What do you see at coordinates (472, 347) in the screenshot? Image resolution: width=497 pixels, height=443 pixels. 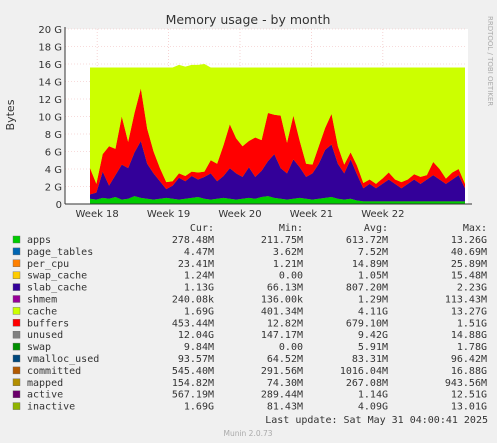 I see `legend-value-max: 1.78G` at bounding box center [472, 347].